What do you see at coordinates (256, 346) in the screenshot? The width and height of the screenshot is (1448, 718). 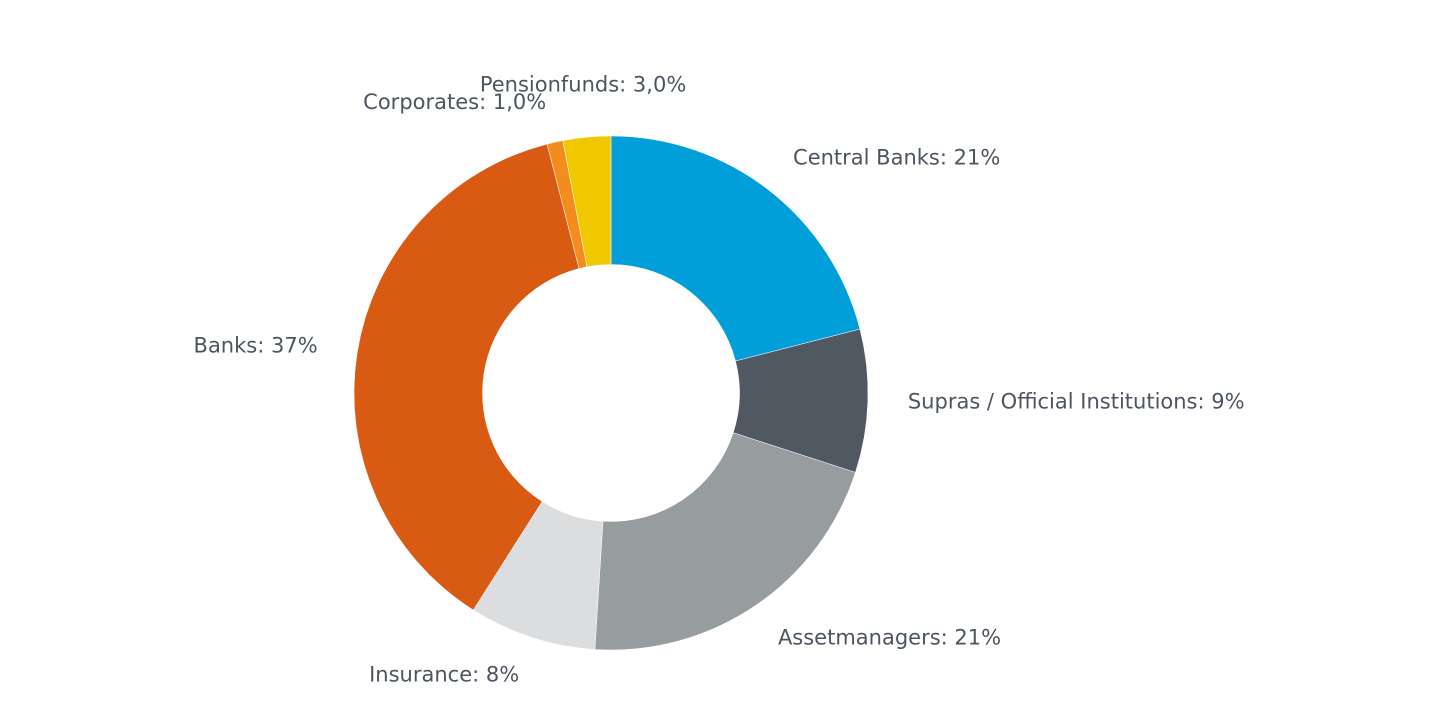 I see `slice-label: Banks: 37%` at bounding box center [256, 346].